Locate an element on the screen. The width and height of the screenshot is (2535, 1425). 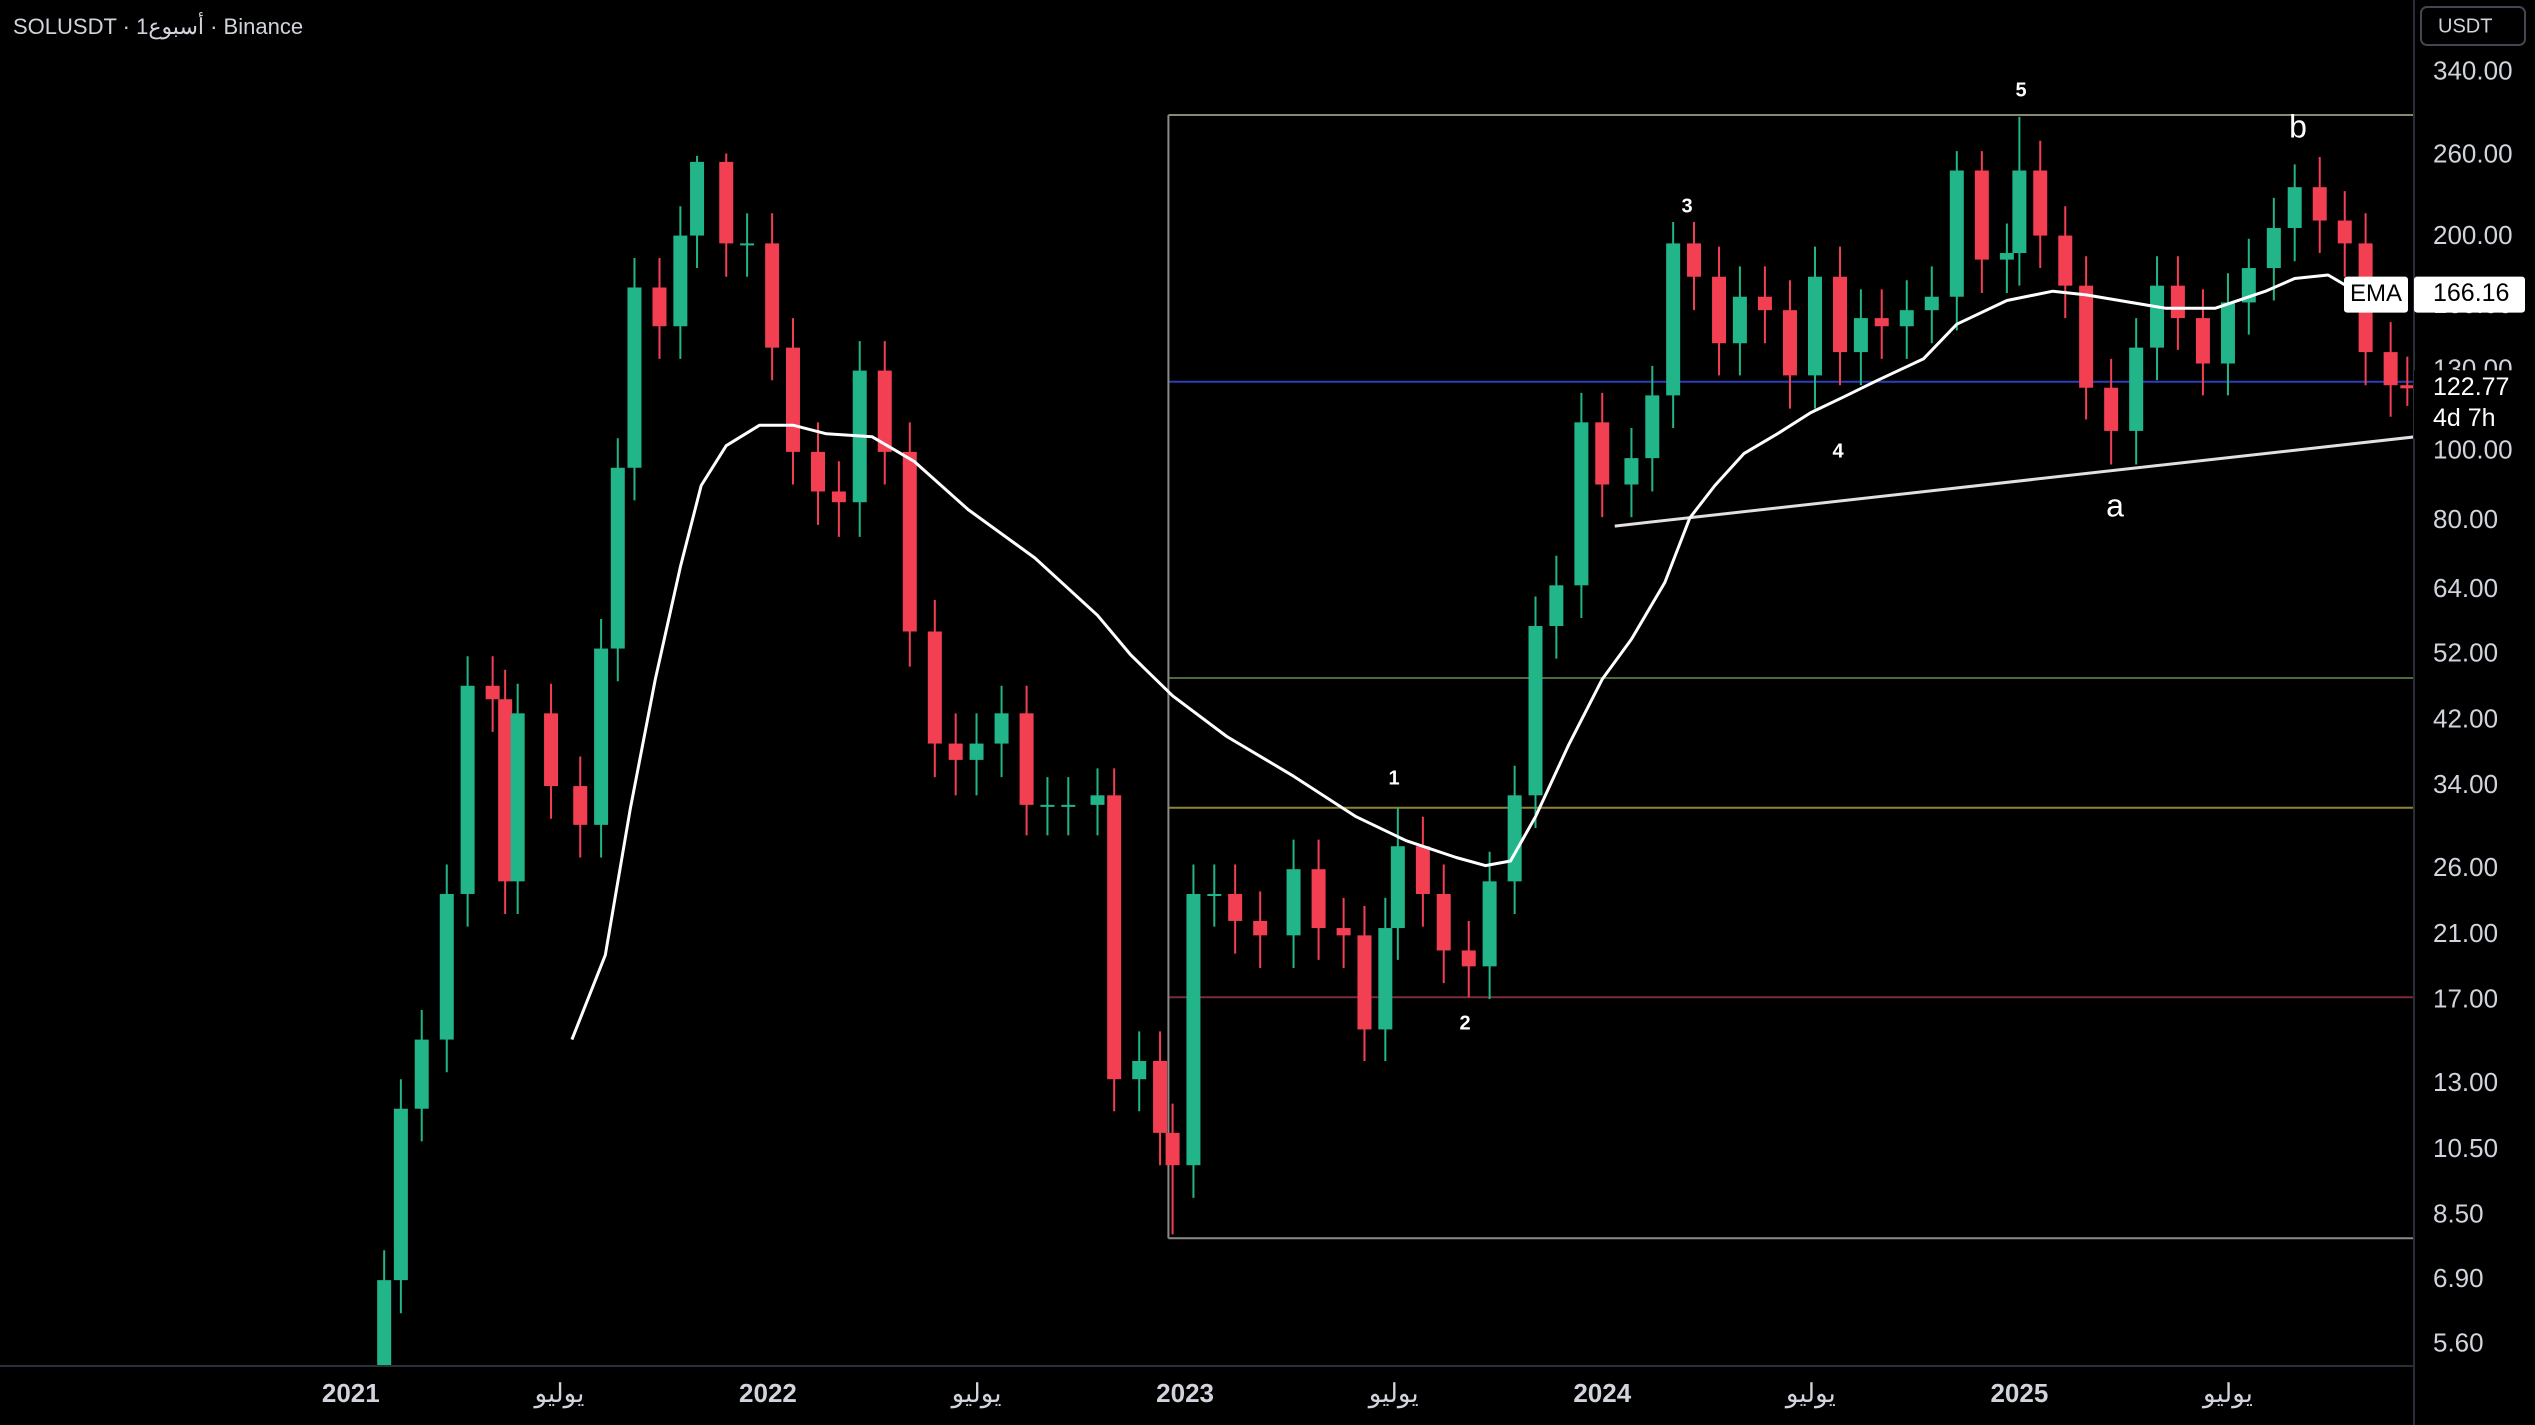
wave-label: 5 is located at coordinates (2020, 90).